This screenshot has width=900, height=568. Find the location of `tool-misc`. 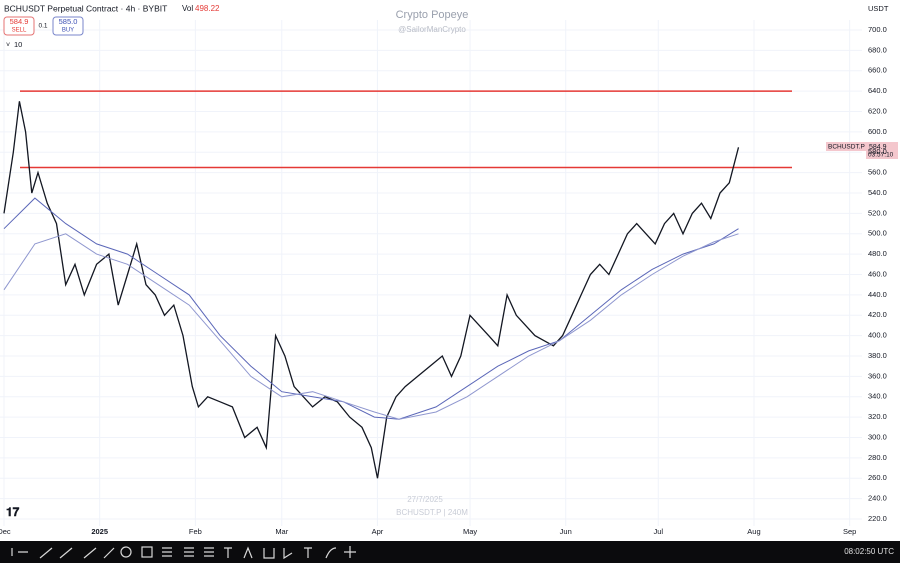

tool-misc is located at coordinates (290, 553).